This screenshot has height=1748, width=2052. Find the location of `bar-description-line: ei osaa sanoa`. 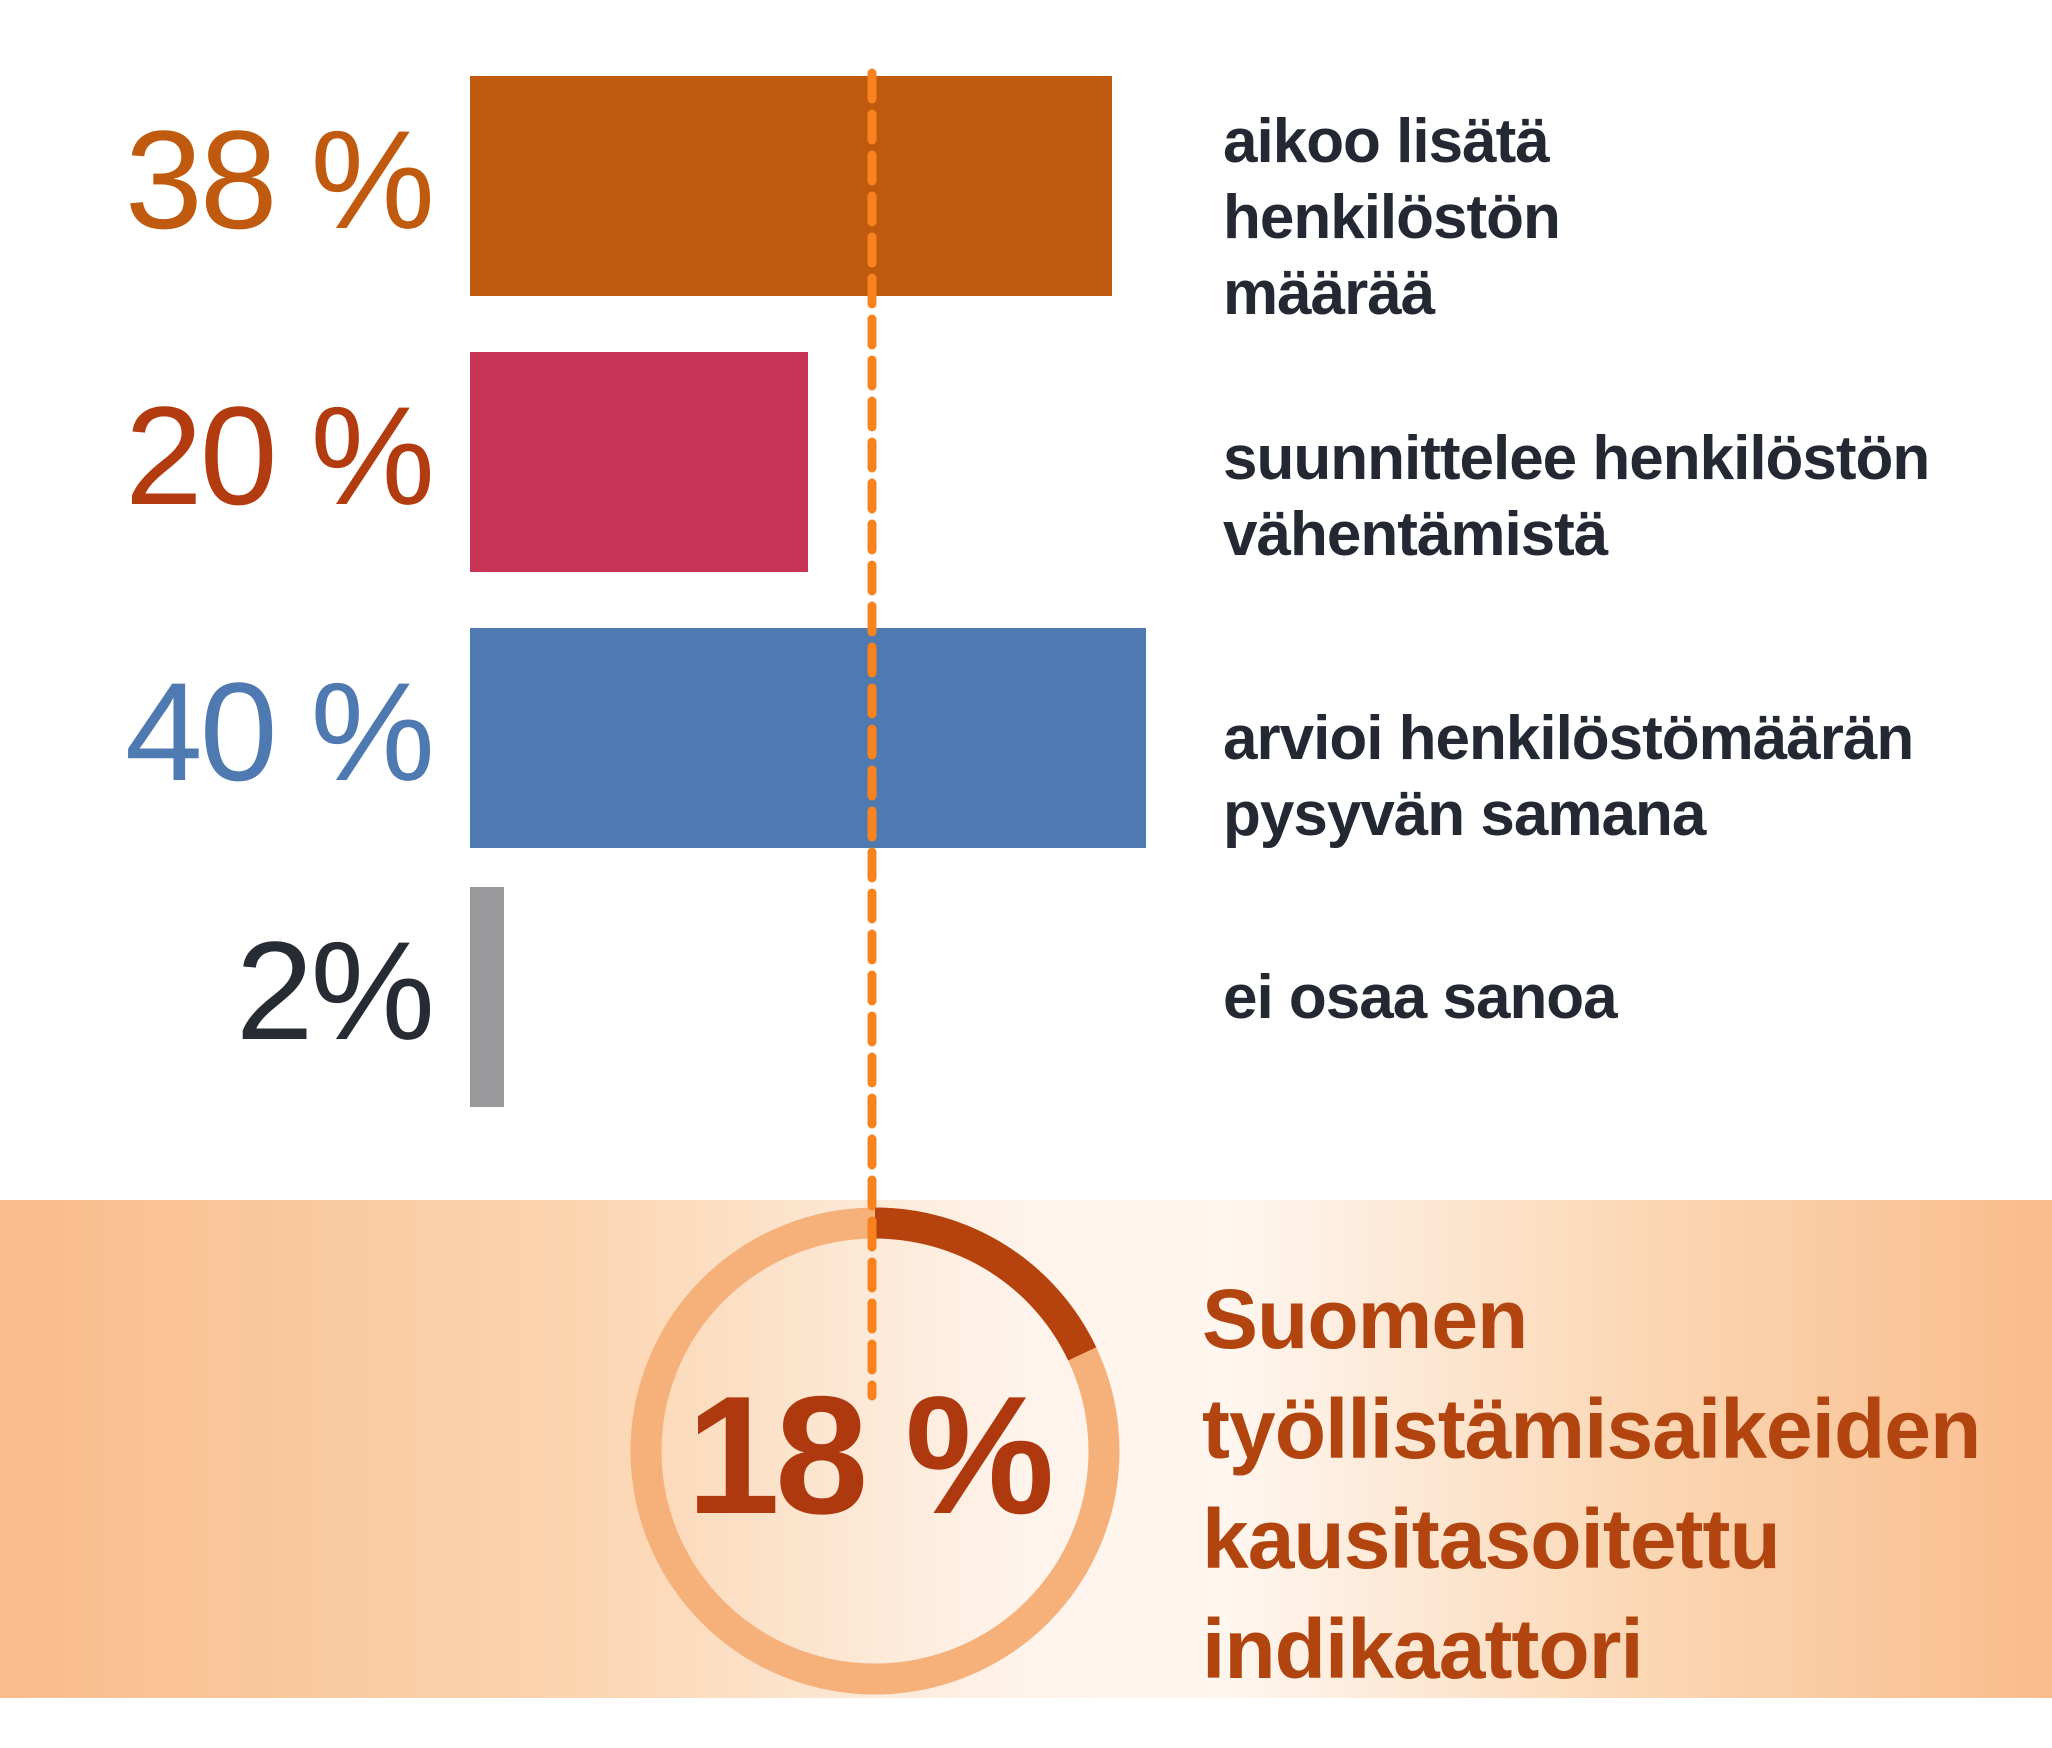

bar-description-line: ei osaa sanoa is located at coordinates (1420, 997).